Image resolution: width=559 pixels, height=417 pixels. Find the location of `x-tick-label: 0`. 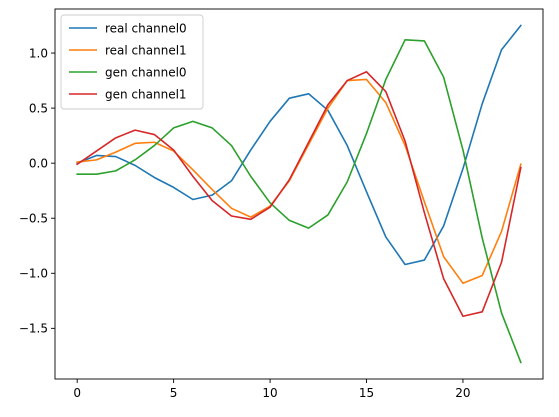

x-tick-label: 0 is located at coordinates (77, 393).